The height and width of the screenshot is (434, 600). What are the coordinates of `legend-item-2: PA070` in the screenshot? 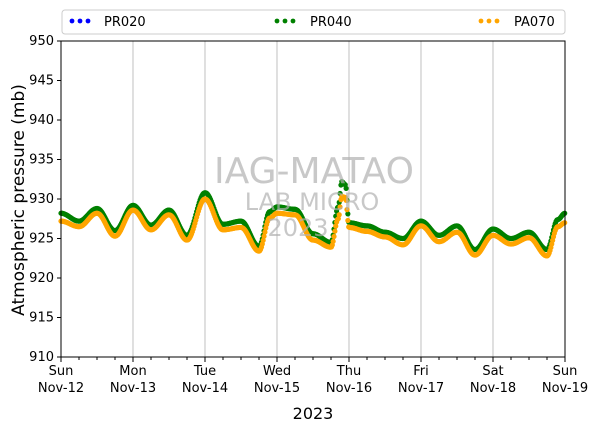 It's located at (516, 22).